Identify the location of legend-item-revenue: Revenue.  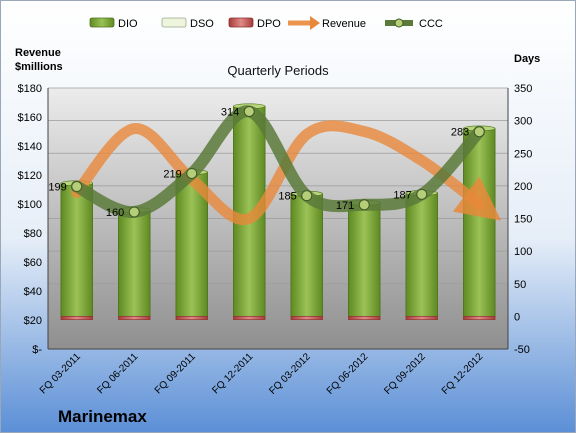
(327, 23).